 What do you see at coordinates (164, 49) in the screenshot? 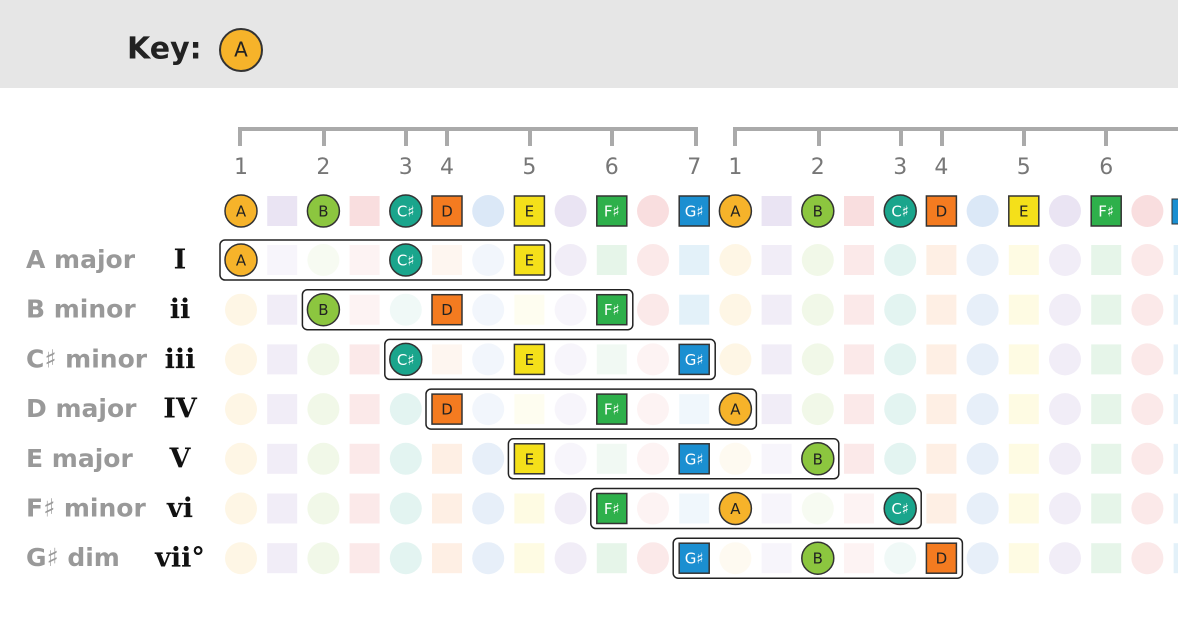
I see `key-label: Key:` at bounding box center [164, 49].